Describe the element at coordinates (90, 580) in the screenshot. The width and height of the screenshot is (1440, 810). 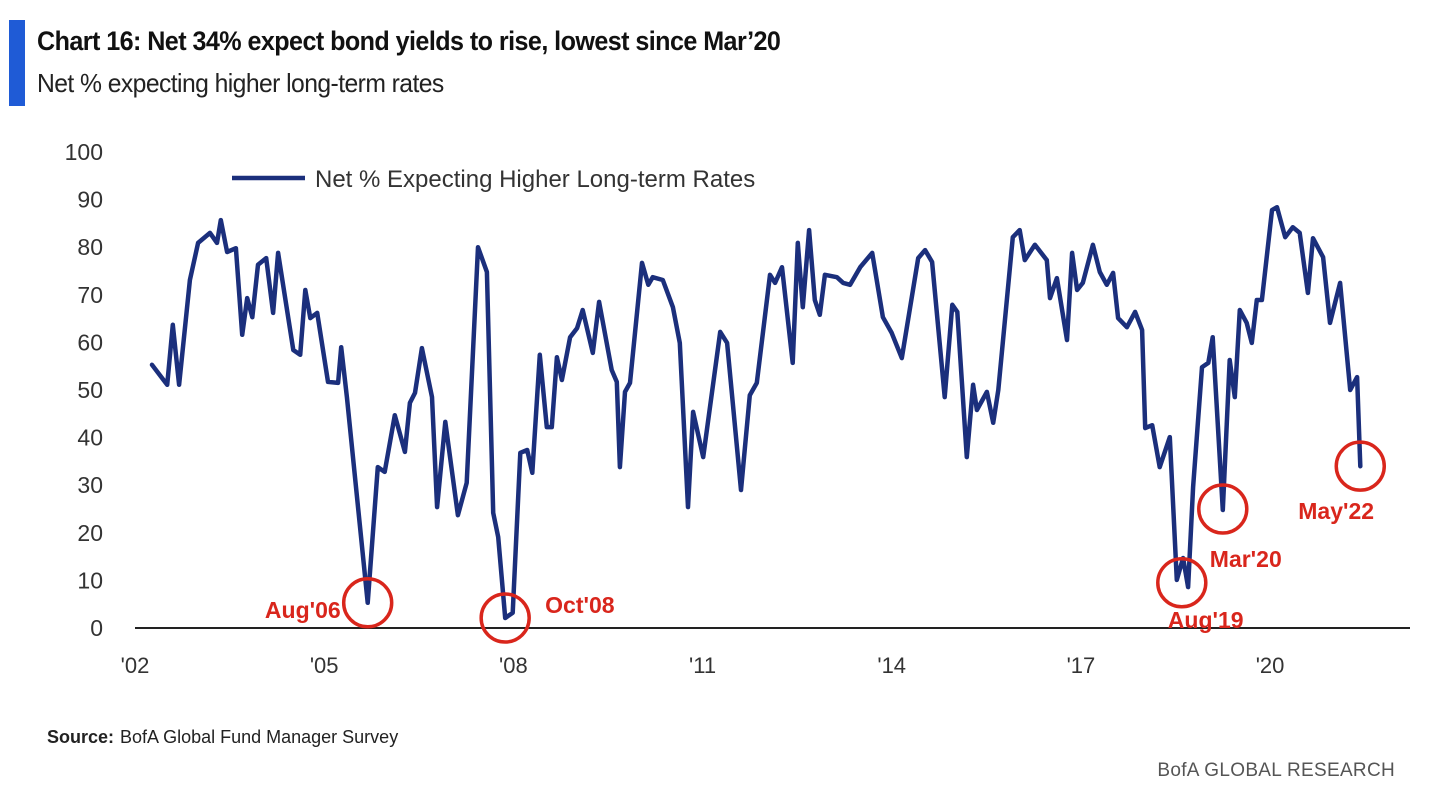
I see `y-tick-label: 10` at that location.